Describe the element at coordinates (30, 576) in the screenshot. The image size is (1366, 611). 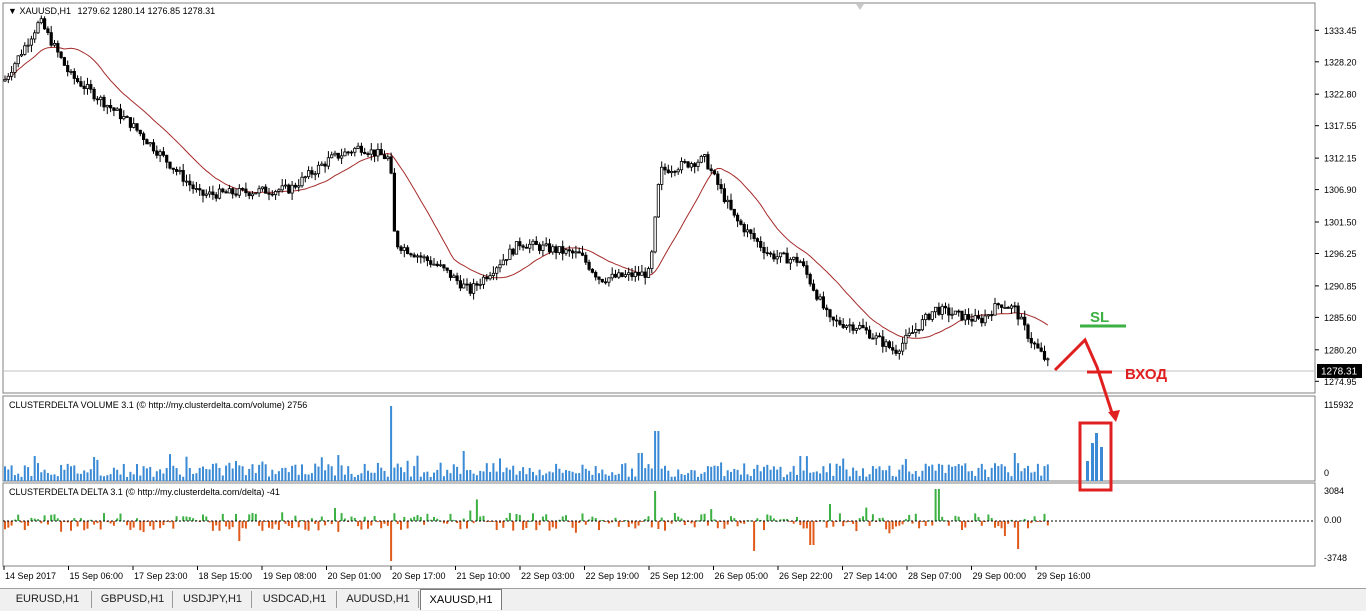
I see `time-tick-label: 14 Sep 2017` at that location.